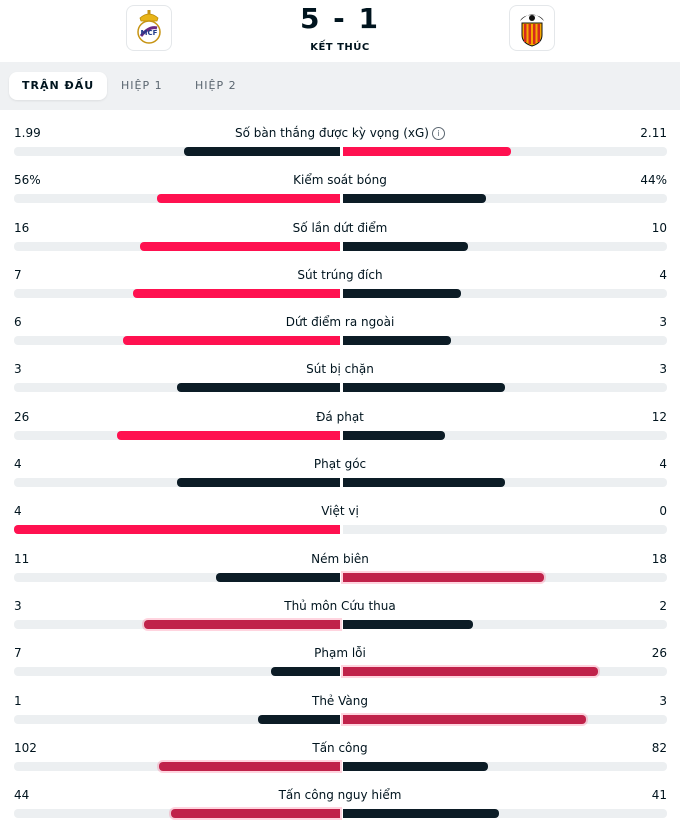 This screenshot has width=680, height=838. What do you see at coordinates (27, 180) in the screenshot?
I see `home-stat-value: 56%` at bounding box center [27, 180].